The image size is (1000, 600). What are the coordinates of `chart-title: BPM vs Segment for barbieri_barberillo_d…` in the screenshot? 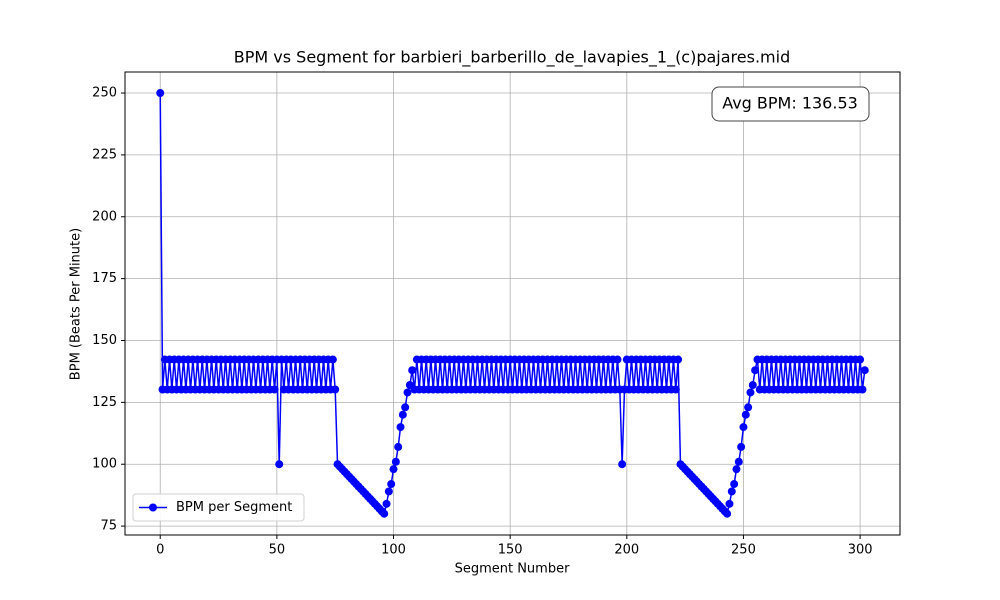 It's located at (512, 58).